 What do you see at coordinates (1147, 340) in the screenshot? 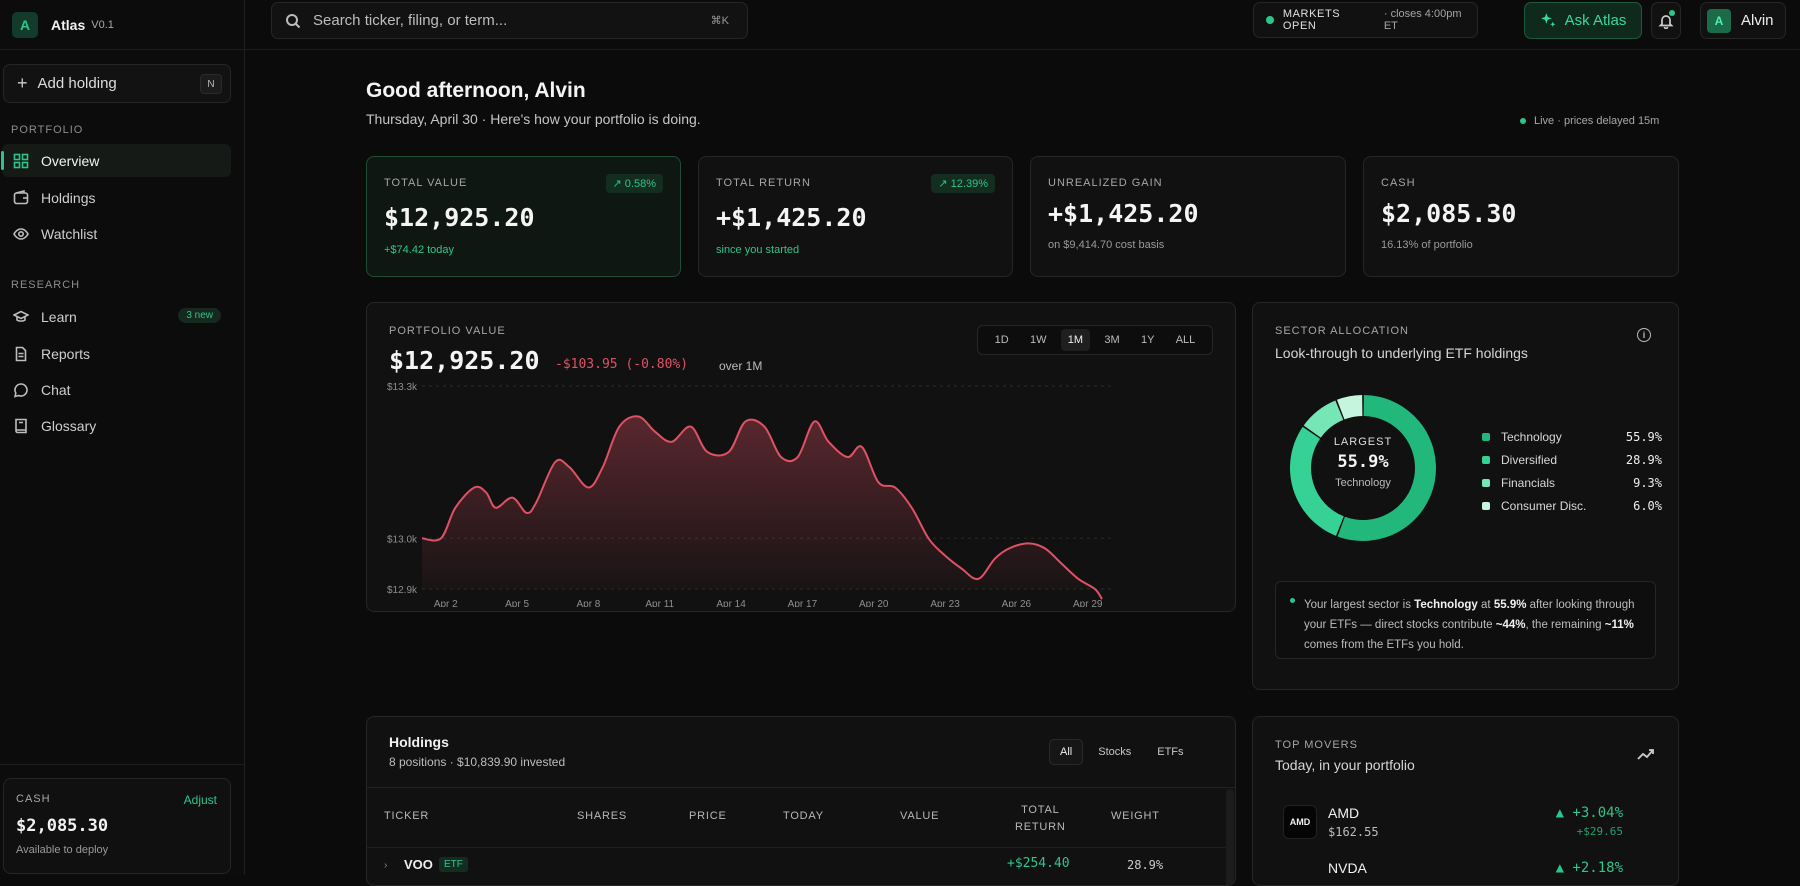
I see `range-1y: 1Y` at bounding box center [1147, 340].